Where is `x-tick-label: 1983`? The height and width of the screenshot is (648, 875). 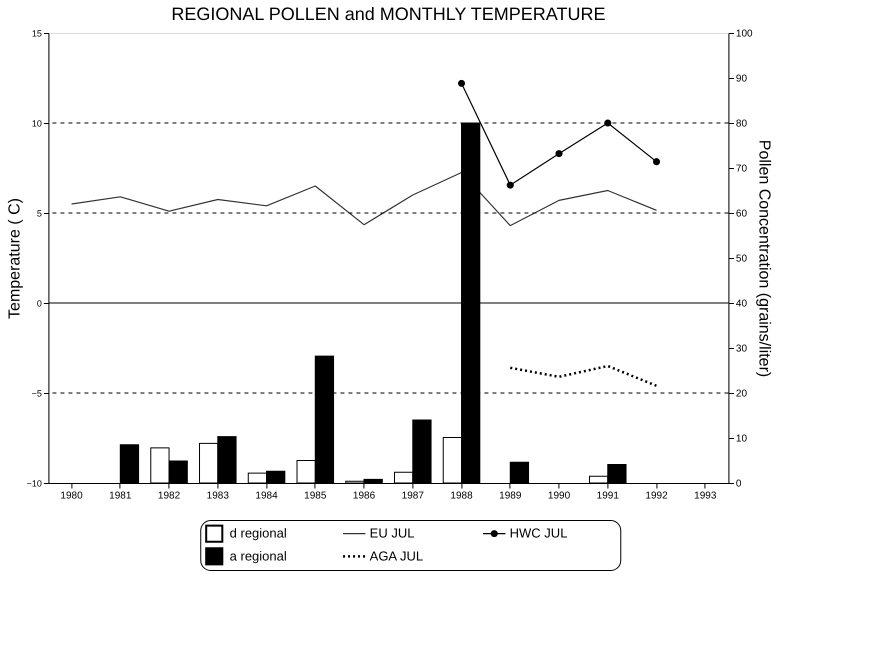 x-tick-label: 1983 is located at coordinates (218, 496).